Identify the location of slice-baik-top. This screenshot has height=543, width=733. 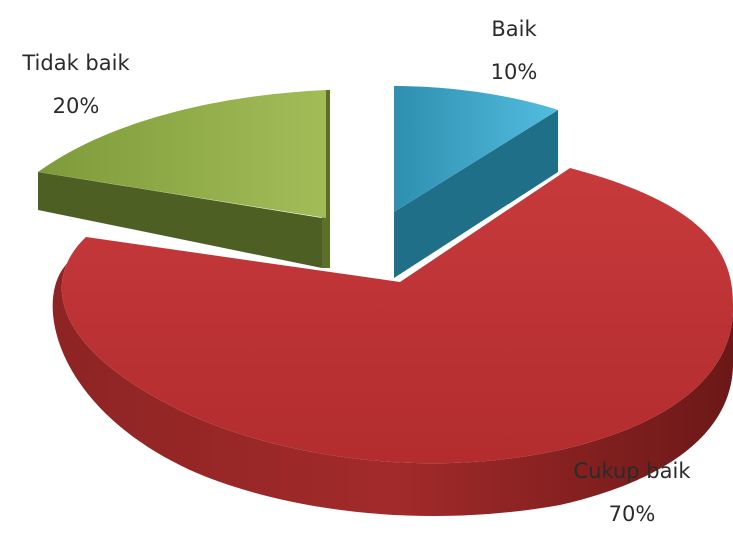
(476, 149).